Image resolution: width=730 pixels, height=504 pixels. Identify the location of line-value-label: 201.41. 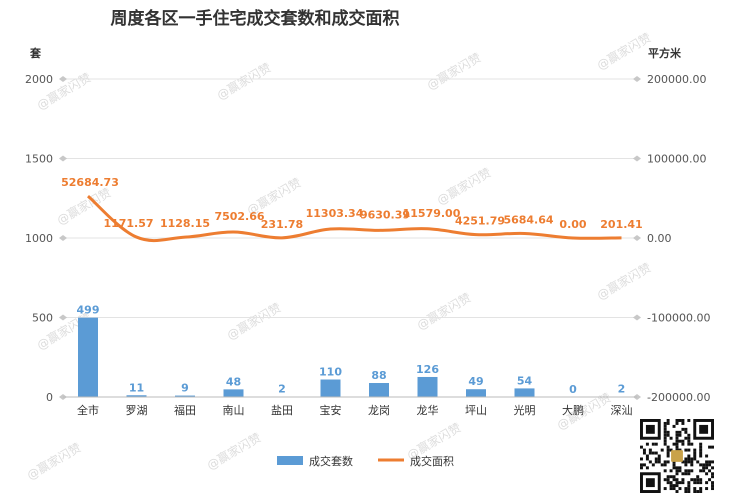
(621, 224).